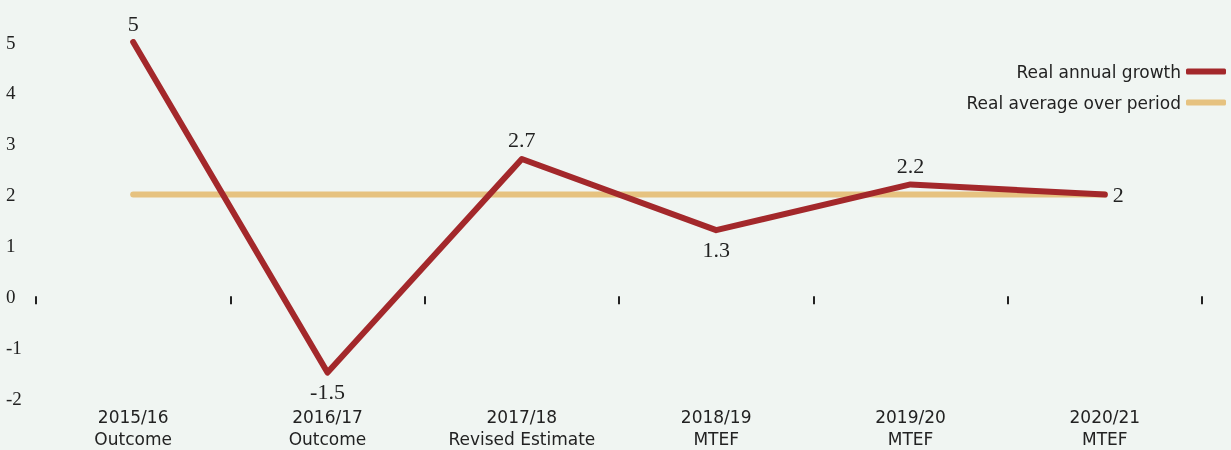  I want to click on data-label: 1.3, so click(716, 249).